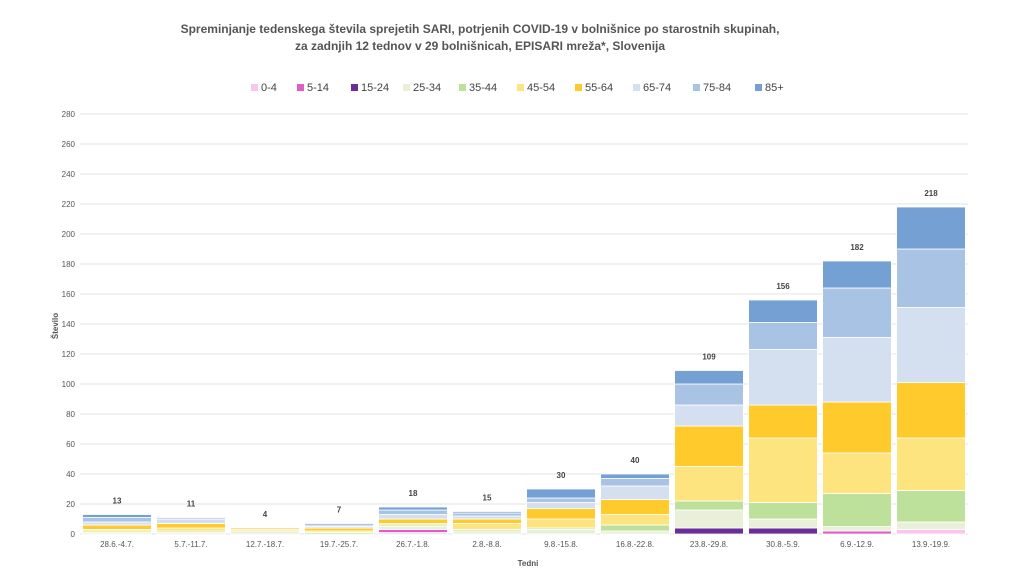  I want to click on y-axis-label: Število, so click(55, 326).